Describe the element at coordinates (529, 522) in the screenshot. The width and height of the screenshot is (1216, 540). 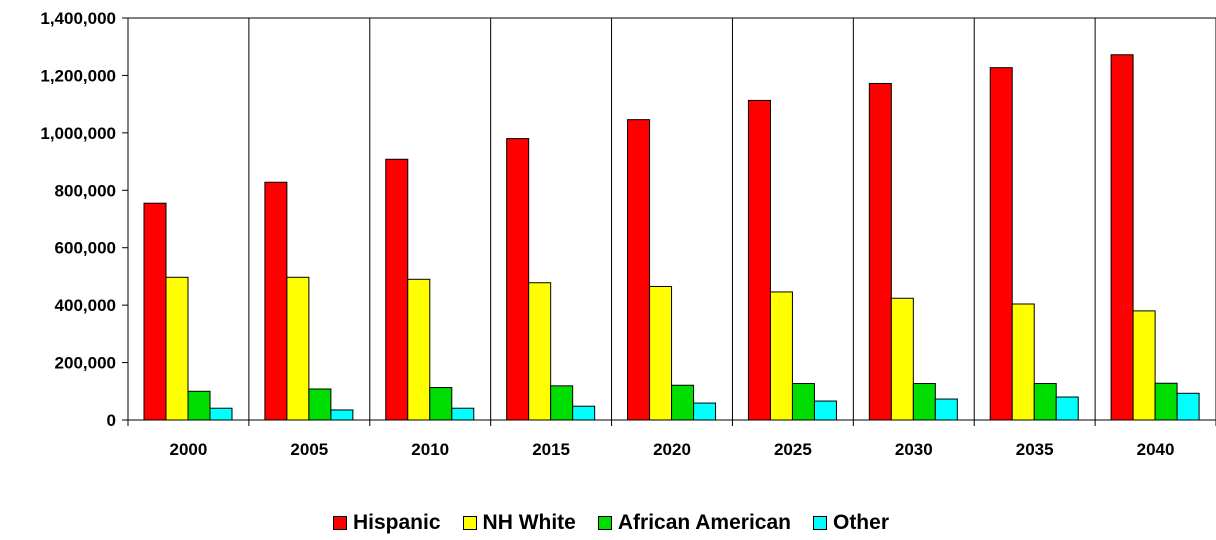
I see `legend-label-nh-white: NH White` at that location.